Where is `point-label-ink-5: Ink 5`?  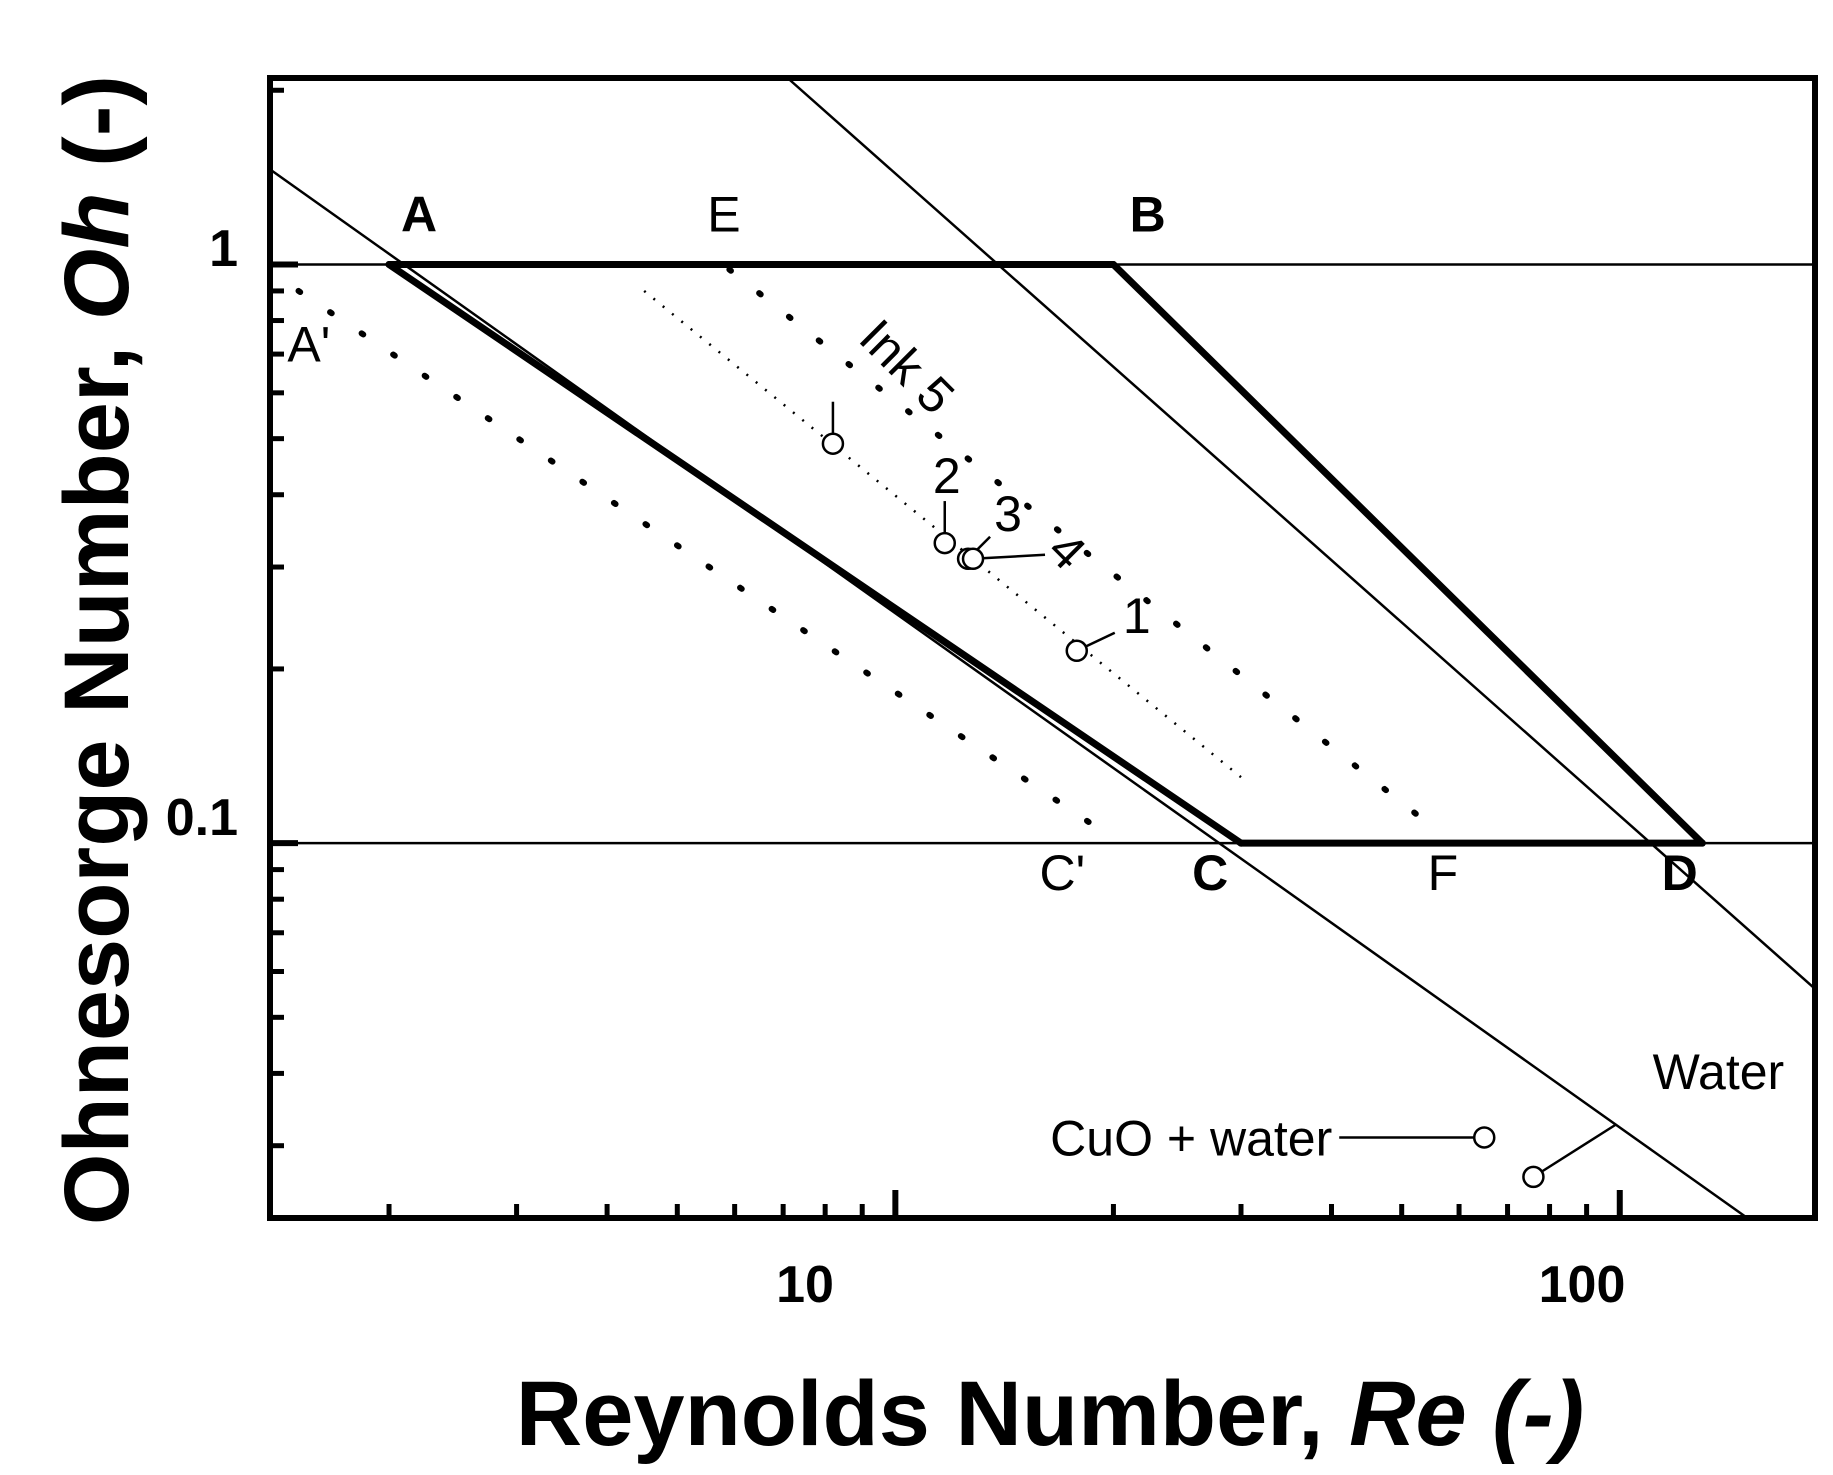 point-label-ink-5: Ink 5 is located at coordinates (907, 367).